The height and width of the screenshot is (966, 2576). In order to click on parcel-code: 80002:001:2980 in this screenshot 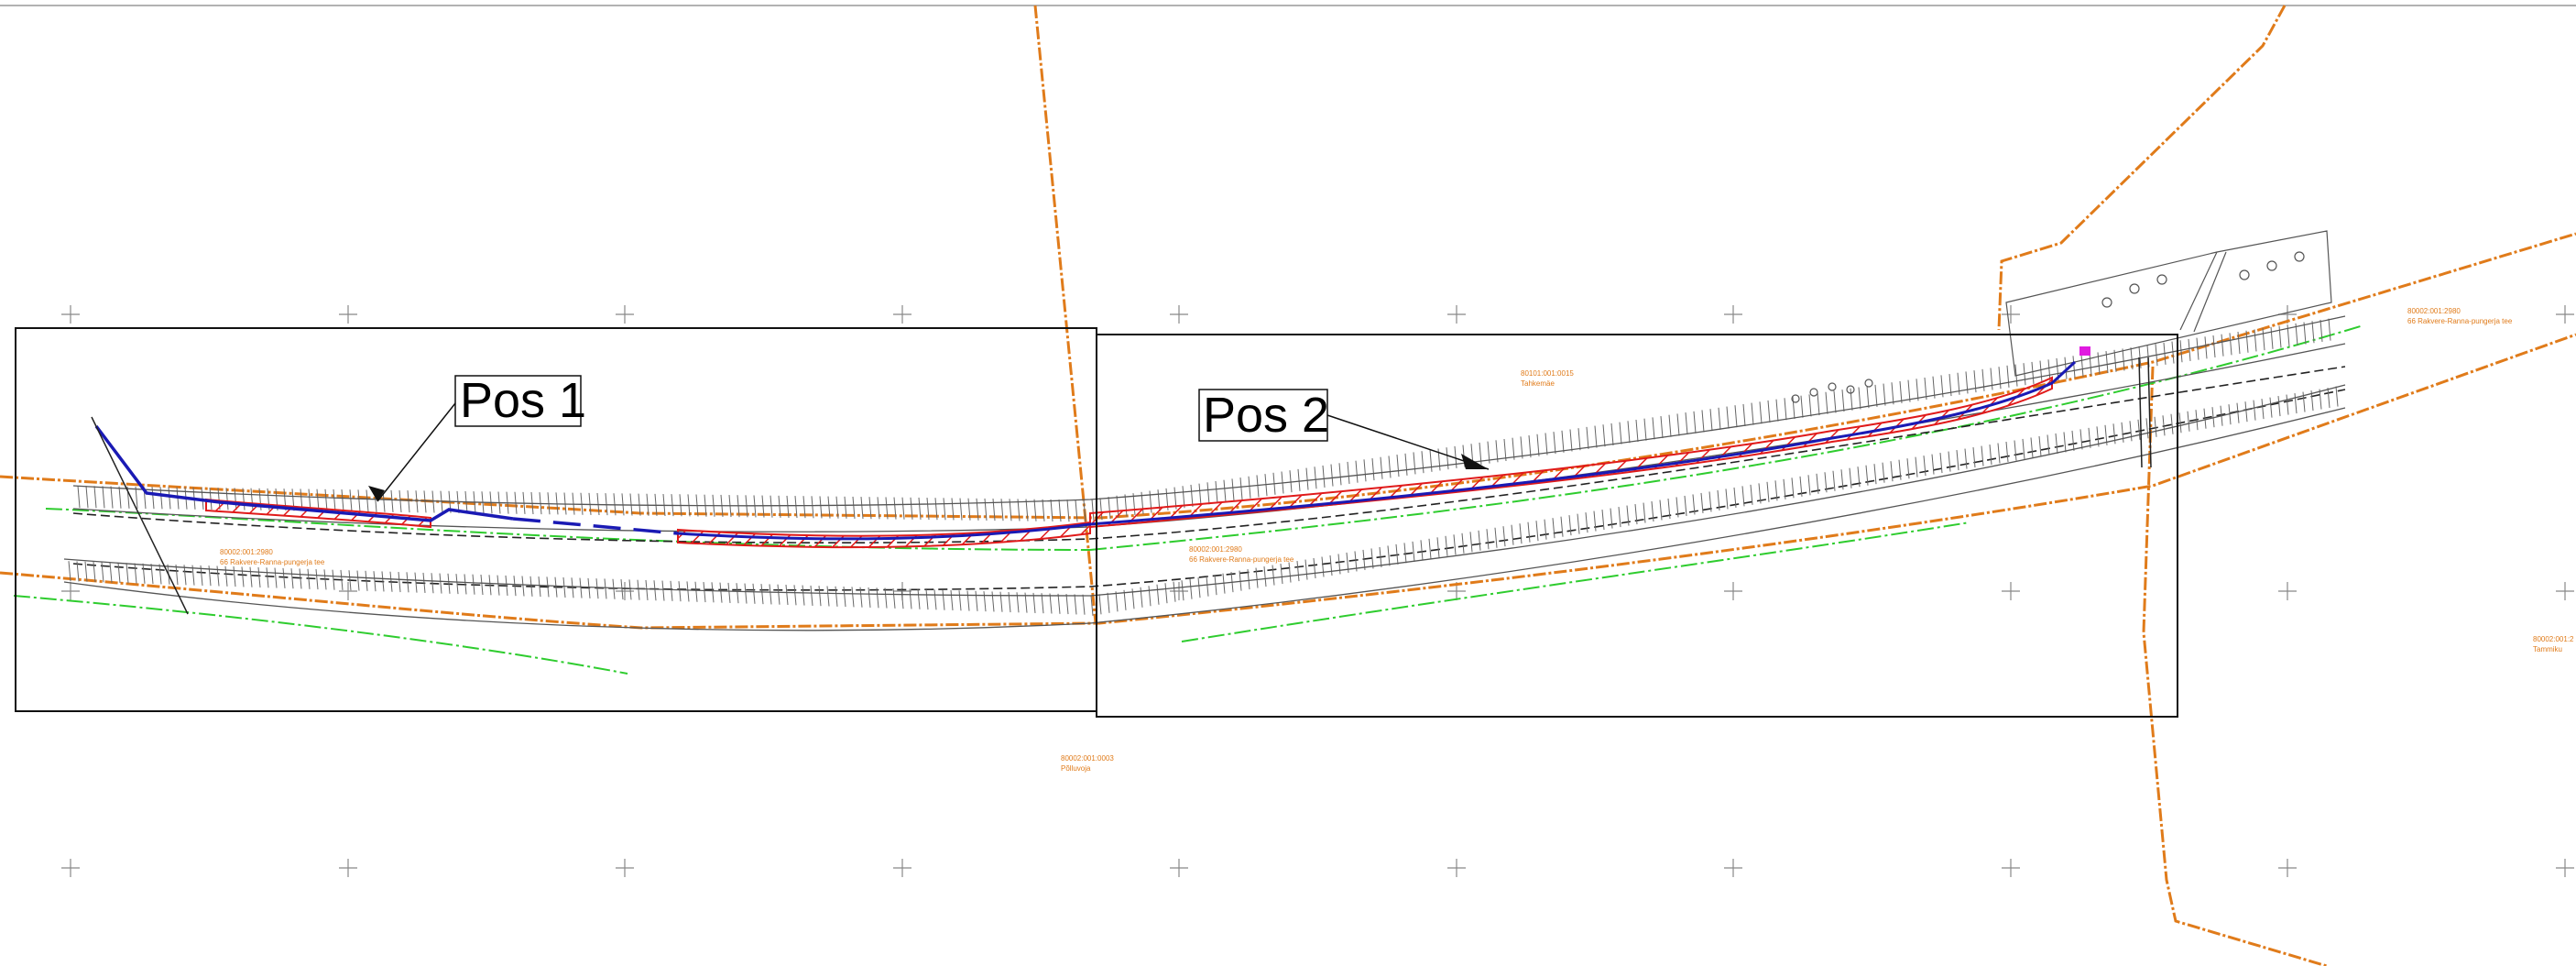, I will do `click(2434, 311)`.